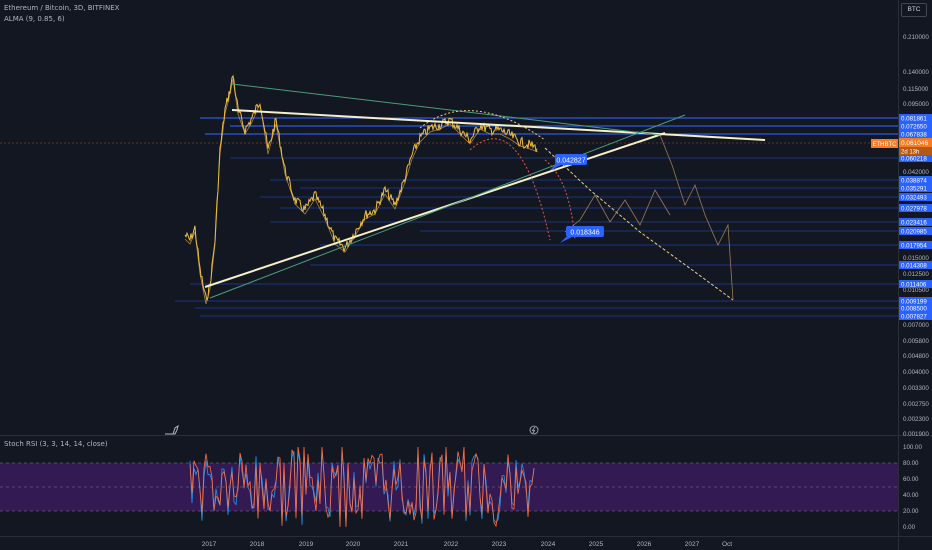 The image size is (932, 550). I want to click on upper-trendline, so click(498, 125).